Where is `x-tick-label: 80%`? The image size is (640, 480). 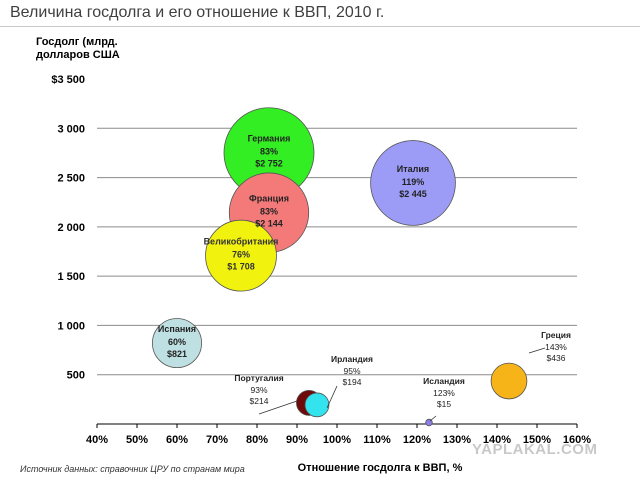
x-tick-label: 80% is located at coordinates (257, 440).